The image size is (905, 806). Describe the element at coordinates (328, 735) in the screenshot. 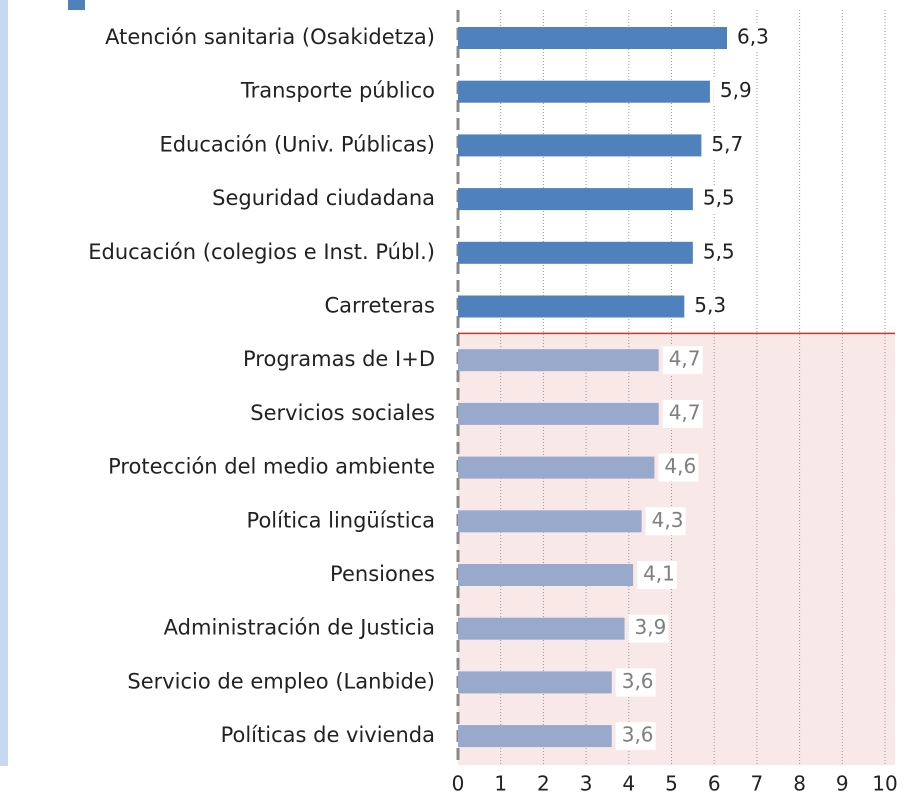

I see `category-label: Políticas de vivienda` at that location.